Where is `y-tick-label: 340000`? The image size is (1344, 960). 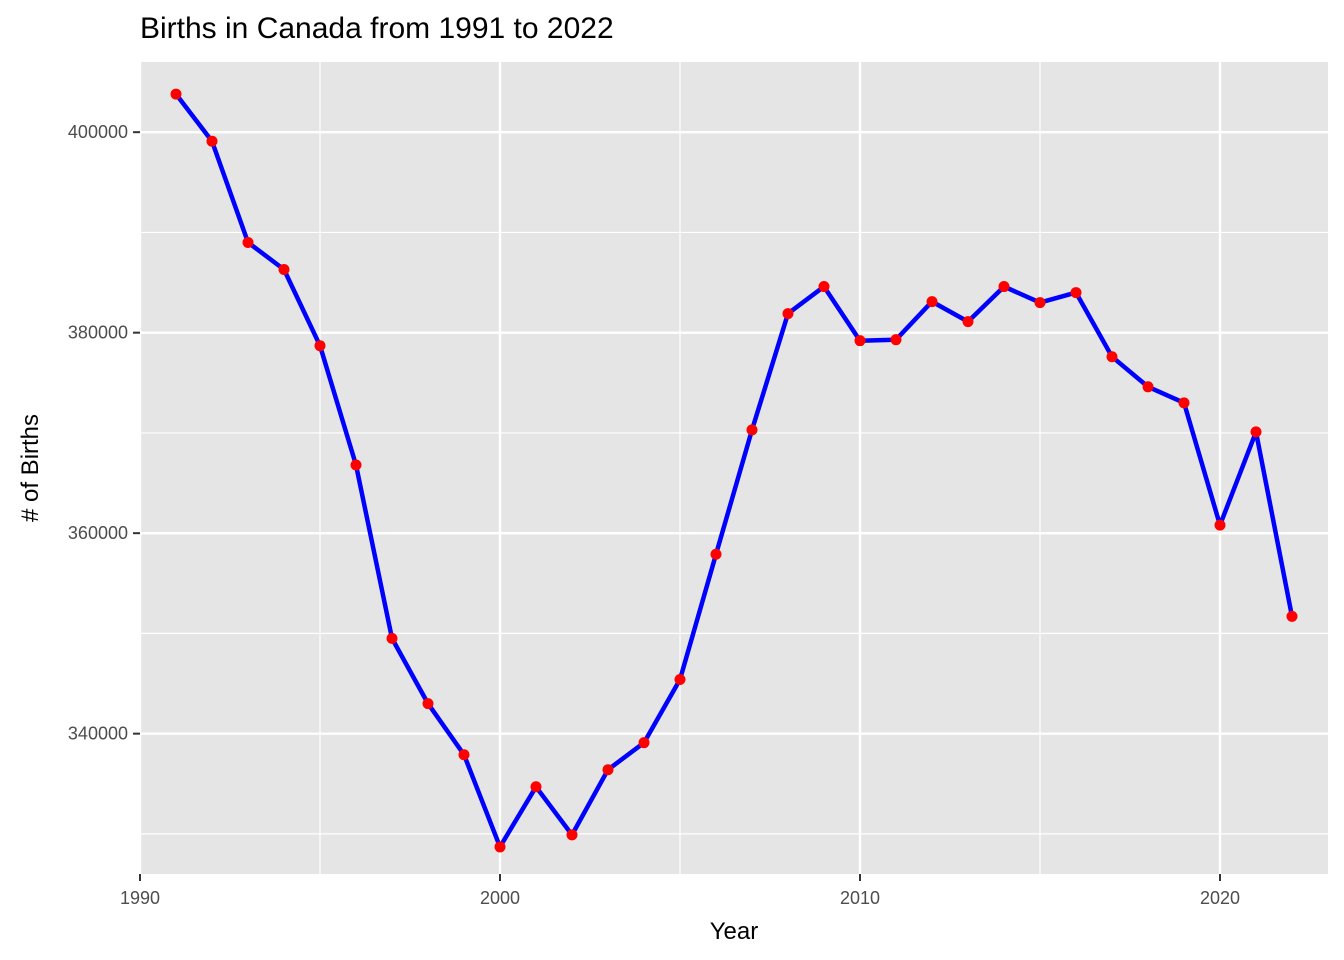 y-tick-label: 340000 is located at coordinates (98, 734).